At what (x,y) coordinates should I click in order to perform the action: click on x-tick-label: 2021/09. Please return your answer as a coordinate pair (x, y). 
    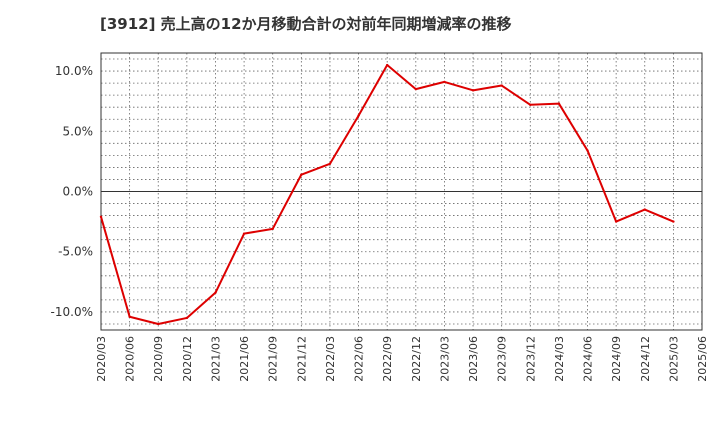
    Looking at the image, I should click on (273, 359).